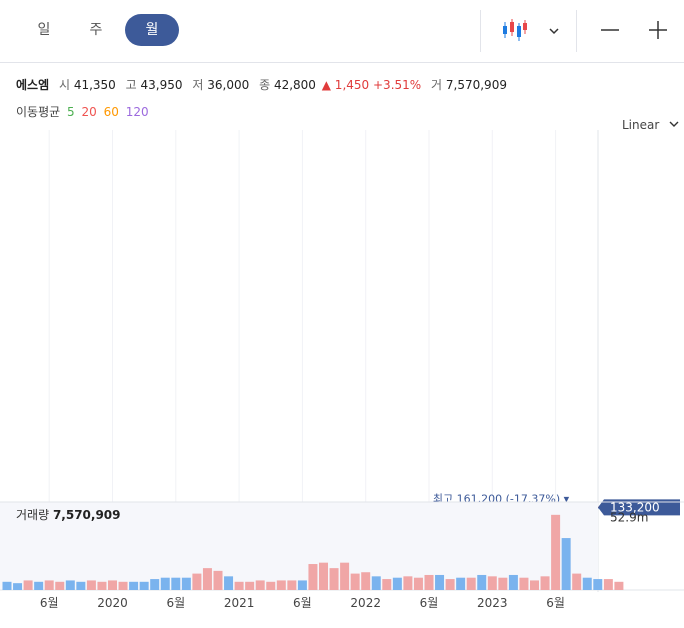 Image resolution: width=684 pixels, height=628 pixels. I want to click on tab-week: 주, so click(96, 30).